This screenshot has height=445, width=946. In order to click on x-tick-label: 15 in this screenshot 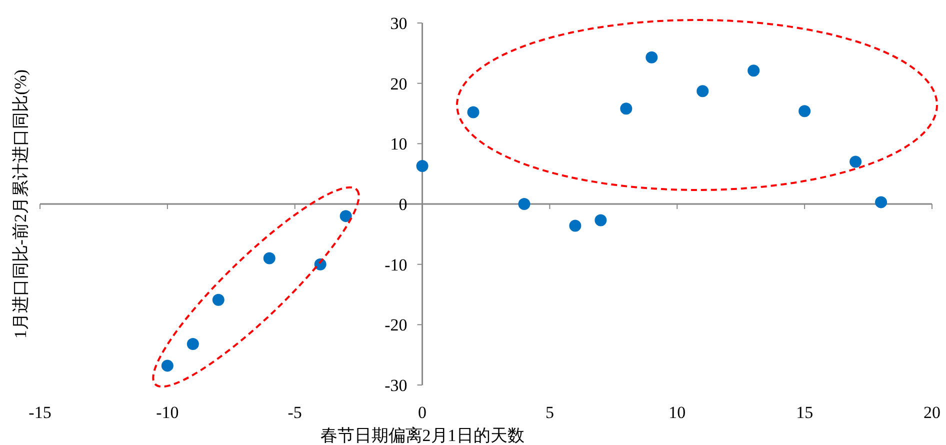, I will do `click(805, 412)`.